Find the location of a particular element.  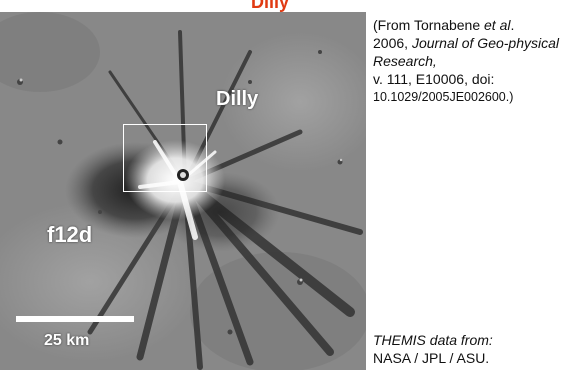

context-inset-box is located at coordinates (165, 158).